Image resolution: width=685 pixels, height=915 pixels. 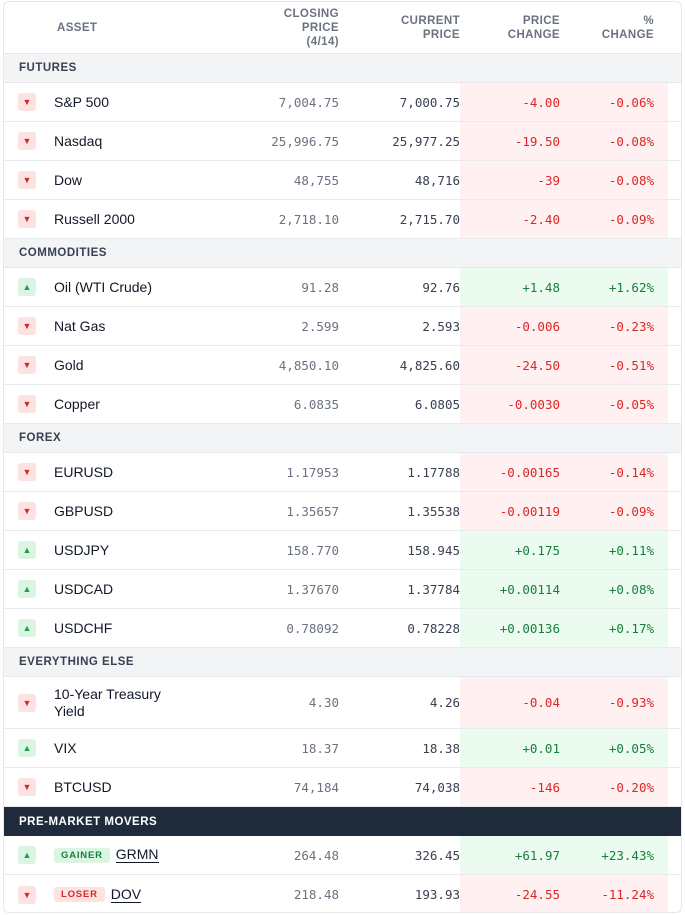 I want to click on closing-price: 4,850.10, so click(x=308, y=365).